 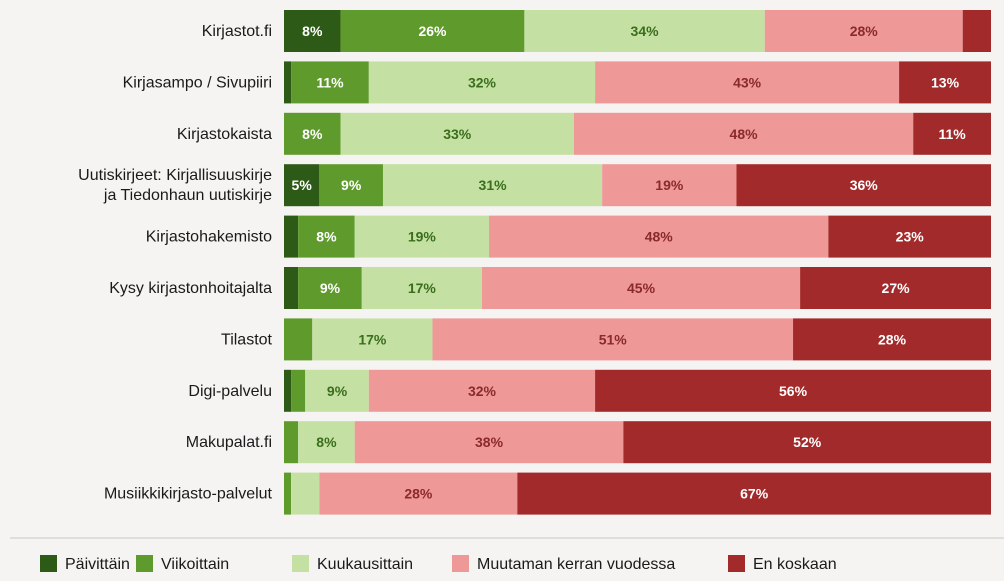 I want to click on data-label: 36%, so click(x=864, y=185).